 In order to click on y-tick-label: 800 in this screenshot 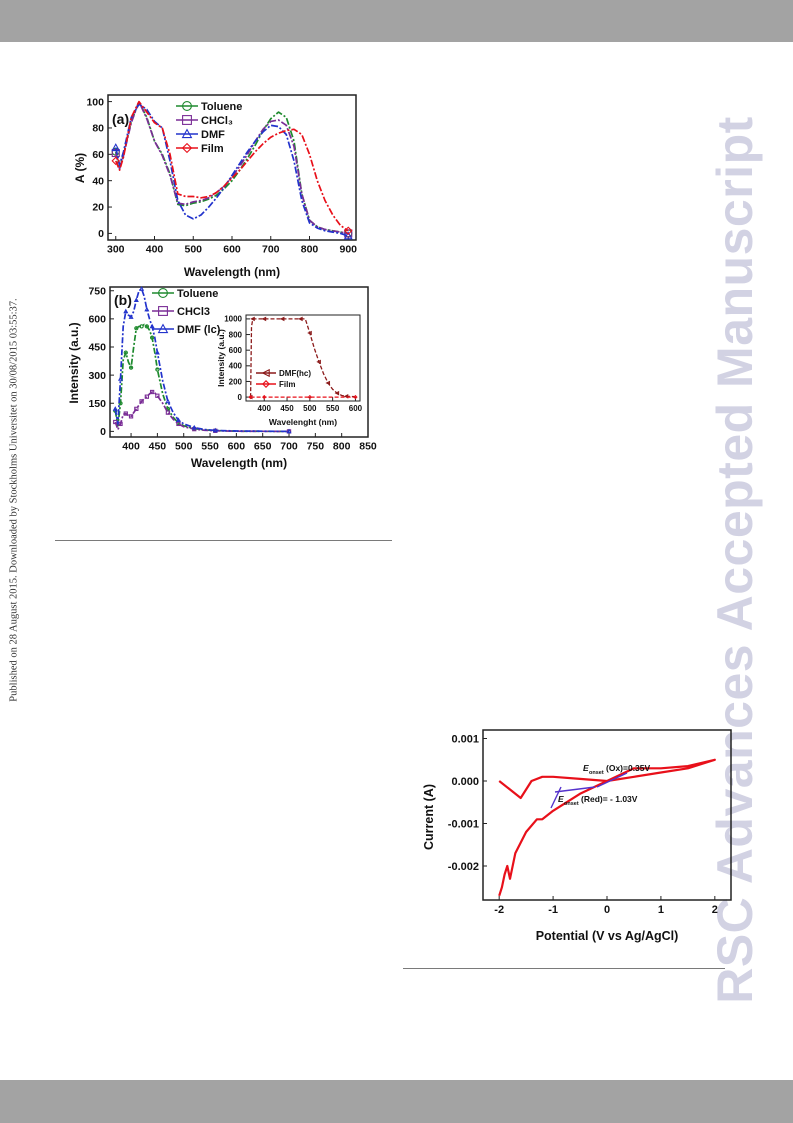, I will do `click(236, 334)`.